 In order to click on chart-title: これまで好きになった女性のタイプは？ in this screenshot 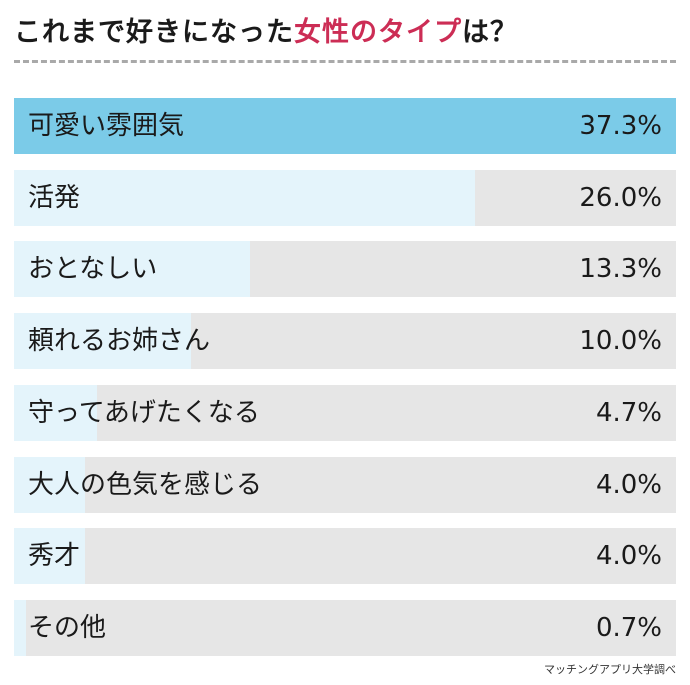, I will do `click(266, 29)`.